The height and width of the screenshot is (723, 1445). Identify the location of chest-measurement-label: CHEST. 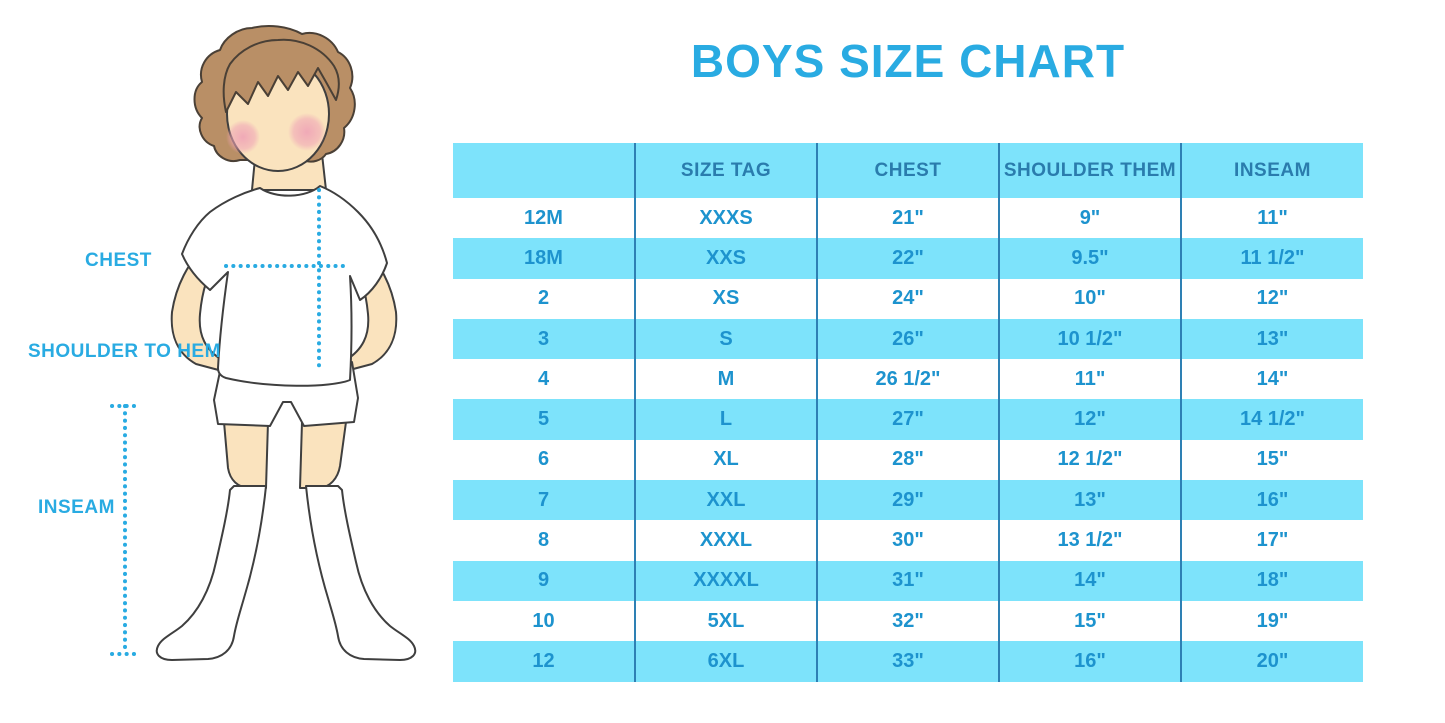
(118, 260).